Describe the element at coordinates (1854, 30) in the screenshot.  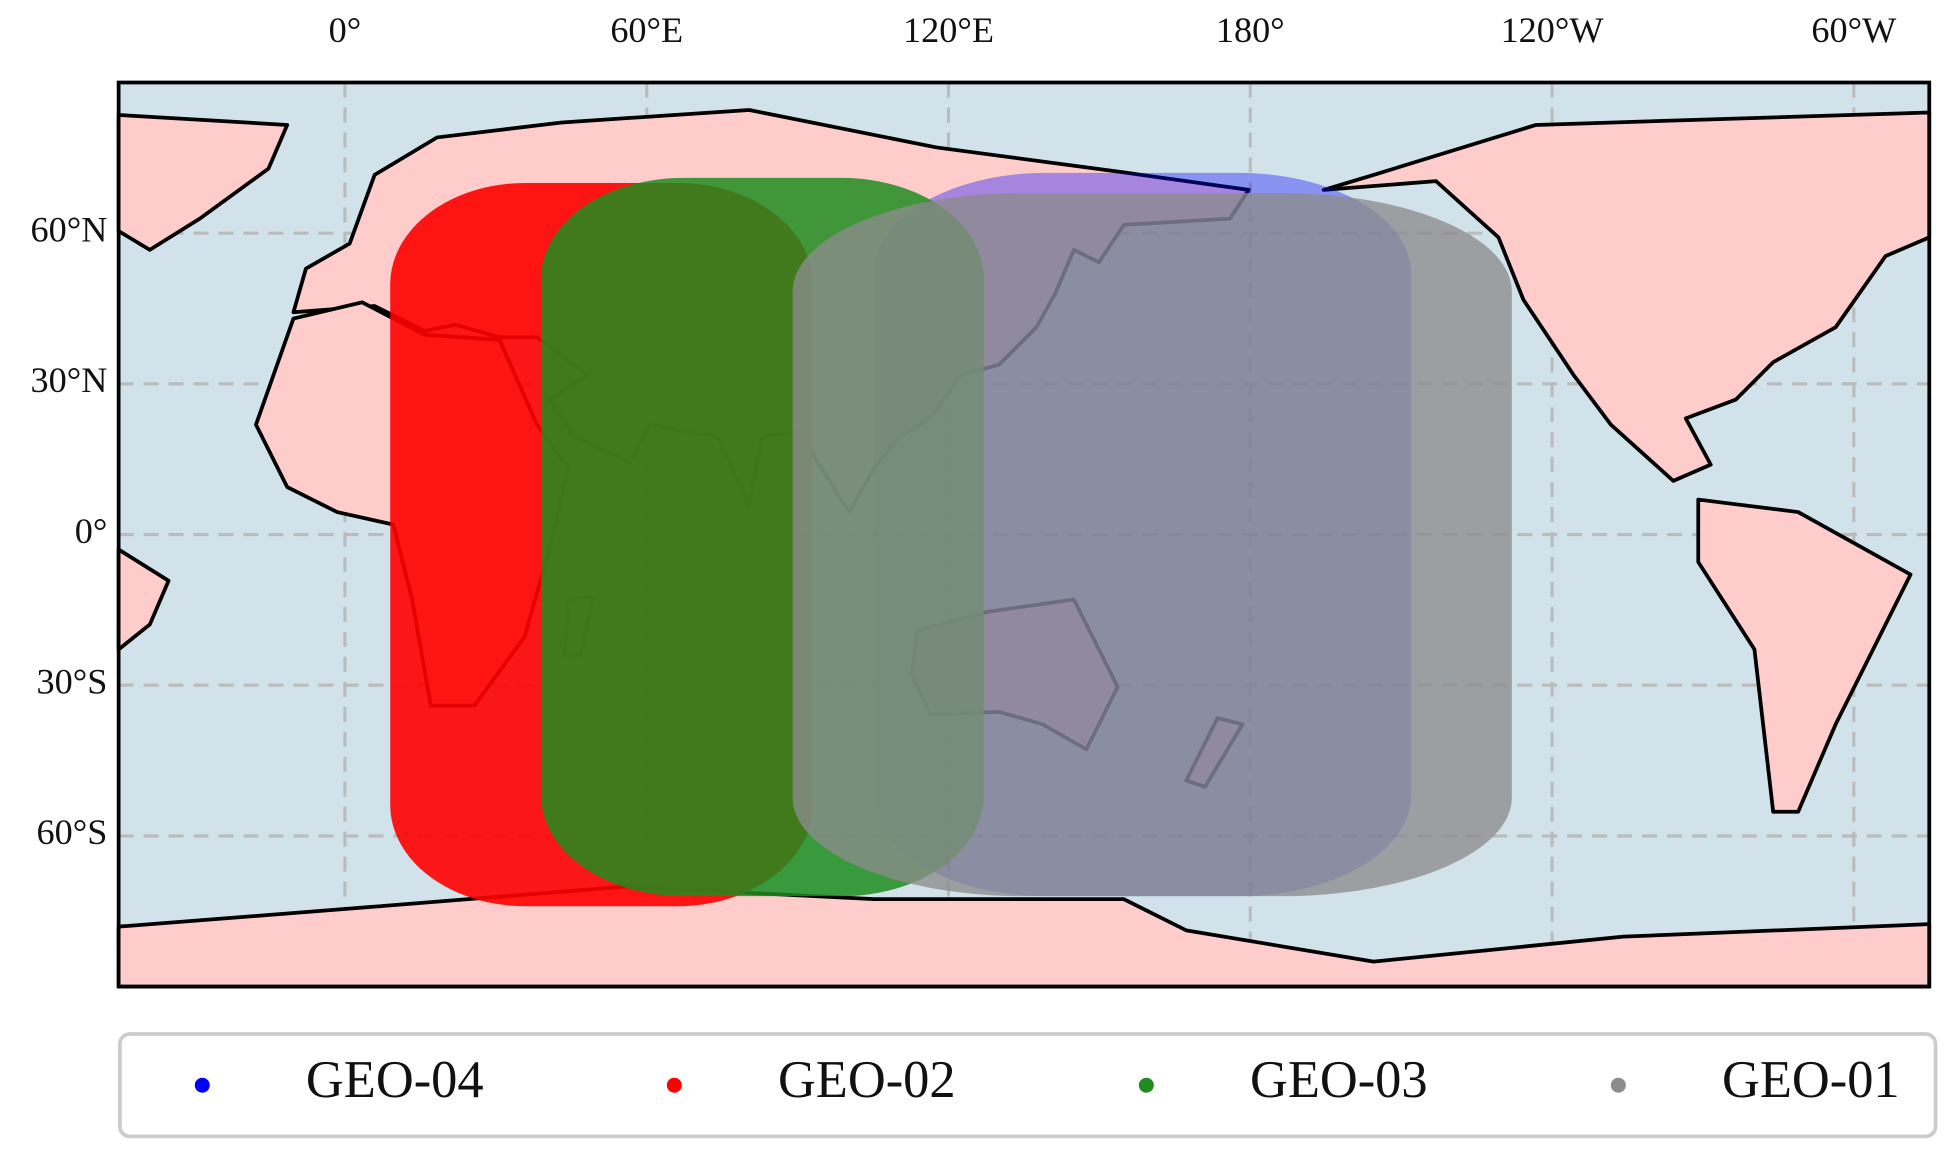
I see `x-tick-label: 60°W` at that location.